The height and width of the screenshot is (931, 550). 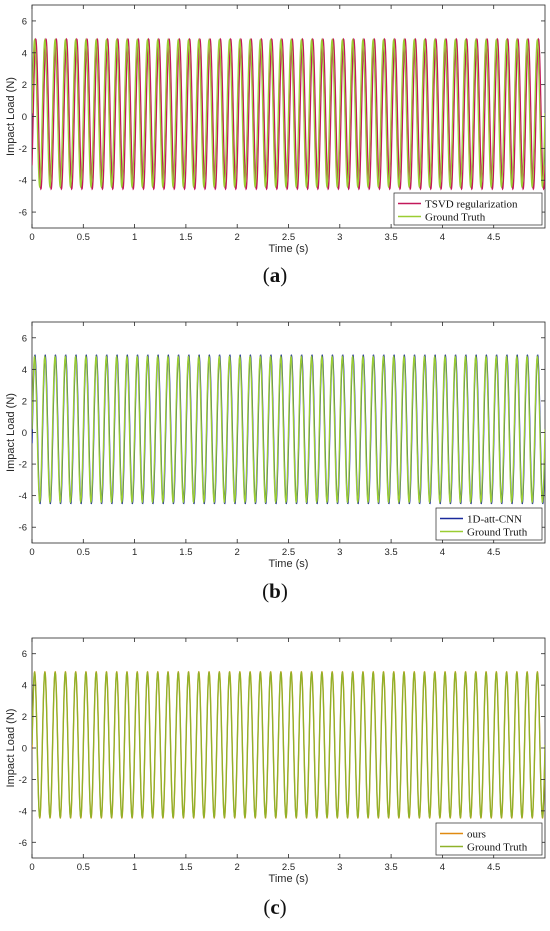 I want to click on panel-label-c: c, so click(x=275, y=907).